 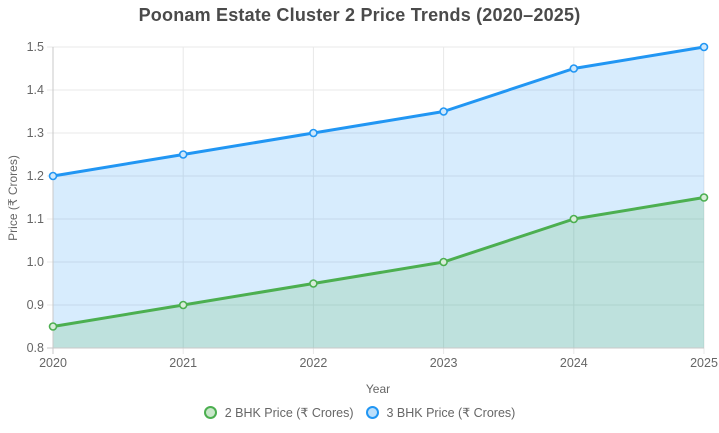 What do you see at coordinates (704, 363) in the screenshot?
I see `x-tick-label: 2025` at bounding box center [704, 363].